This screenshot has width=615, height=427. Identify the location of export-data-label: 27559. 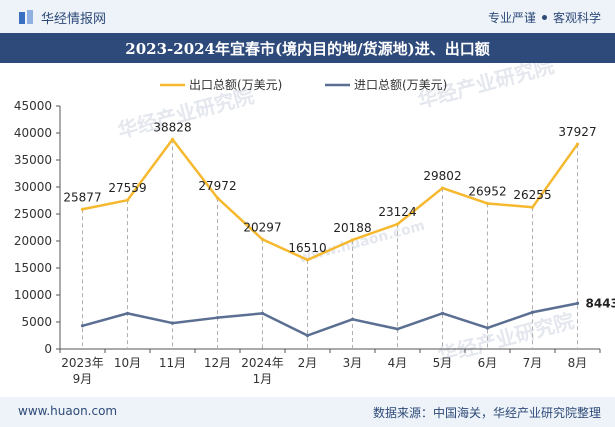
(127, 188).